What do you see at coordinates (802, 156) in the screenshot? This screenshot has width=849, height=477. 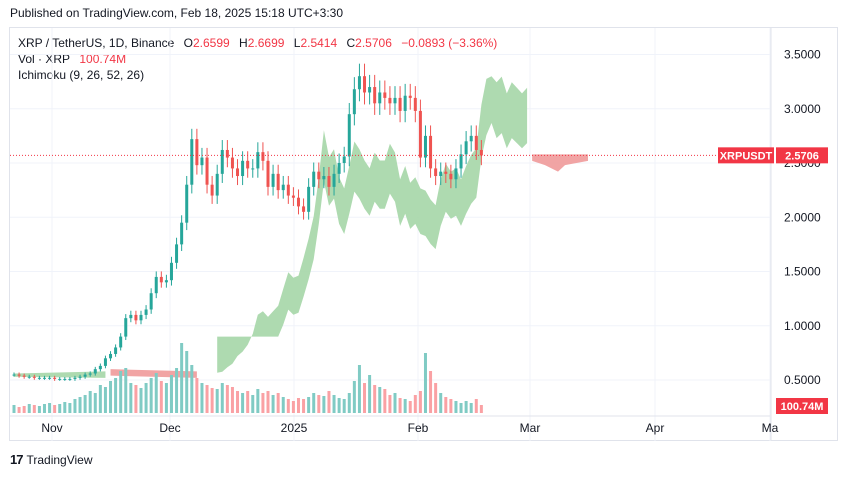 I see `last-price-value: 2.5706` at bounding box center [802, 156].